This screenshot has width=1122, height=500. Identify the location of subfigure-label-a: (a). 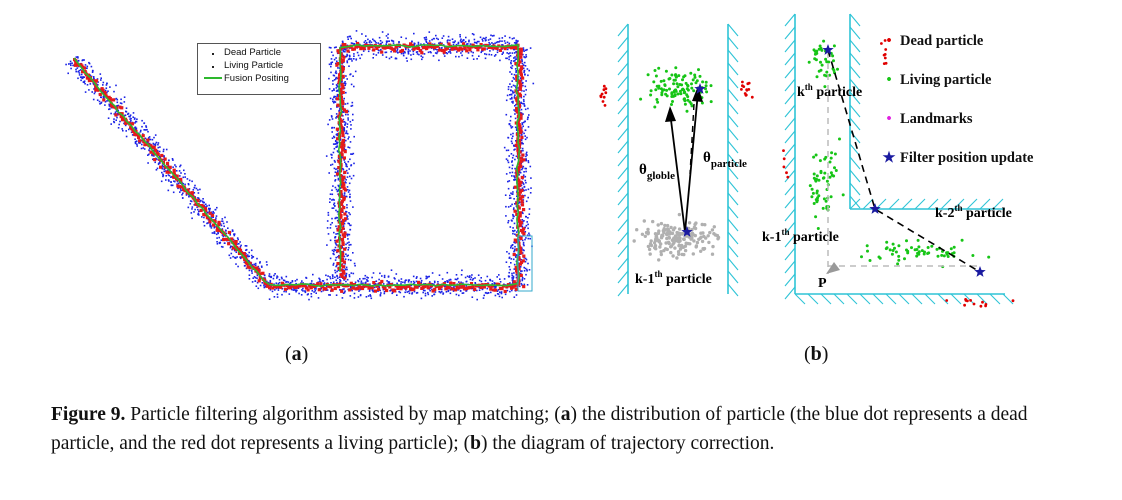
(297, 354).